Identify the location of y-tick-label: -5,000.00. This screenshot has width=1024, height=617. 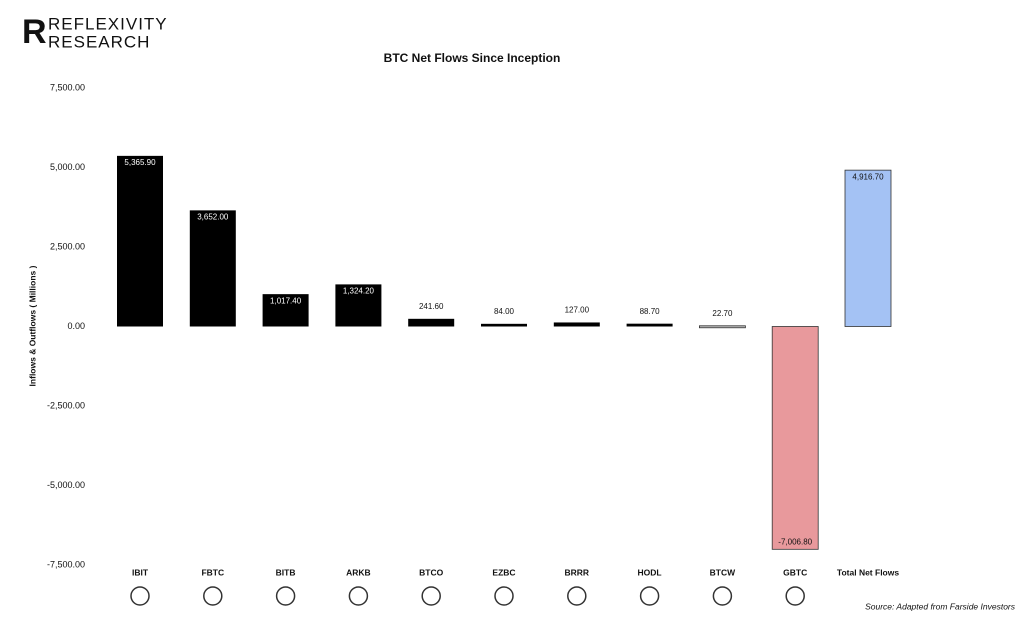
(66, 485).